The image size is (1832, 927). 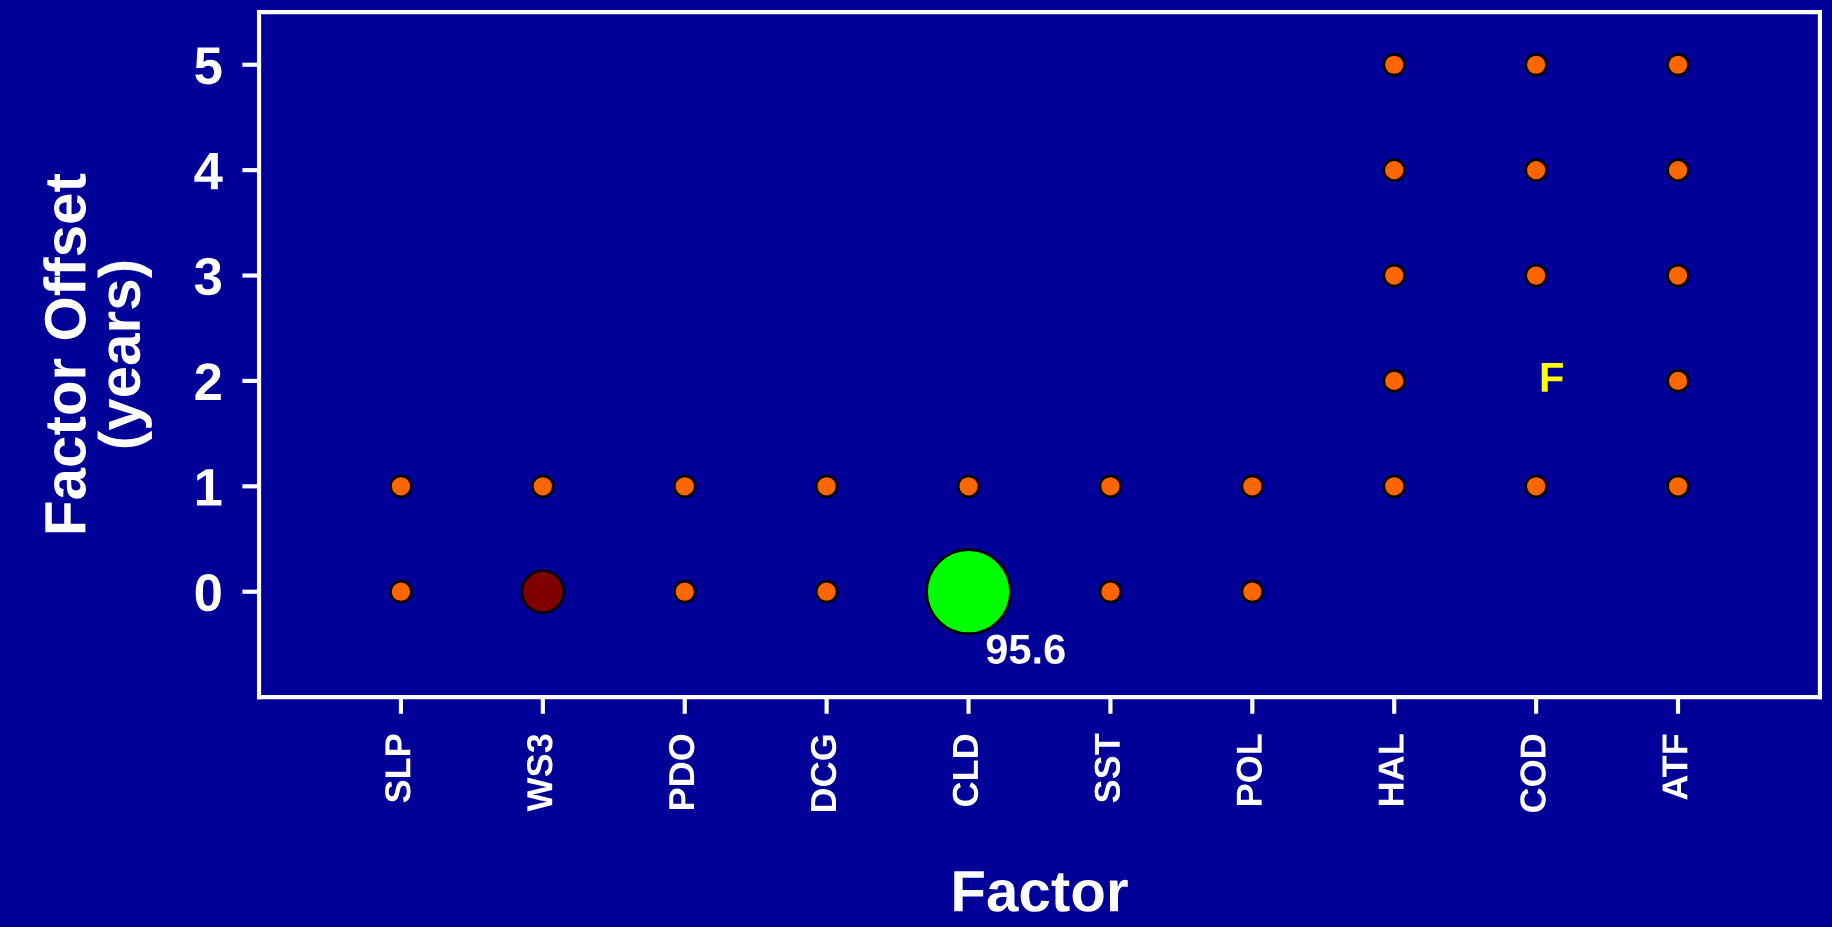 What do you see at coordinates (208, 66) in the screenshot?
I see `y-tick-label: 5` at bounding box center [208, 66].